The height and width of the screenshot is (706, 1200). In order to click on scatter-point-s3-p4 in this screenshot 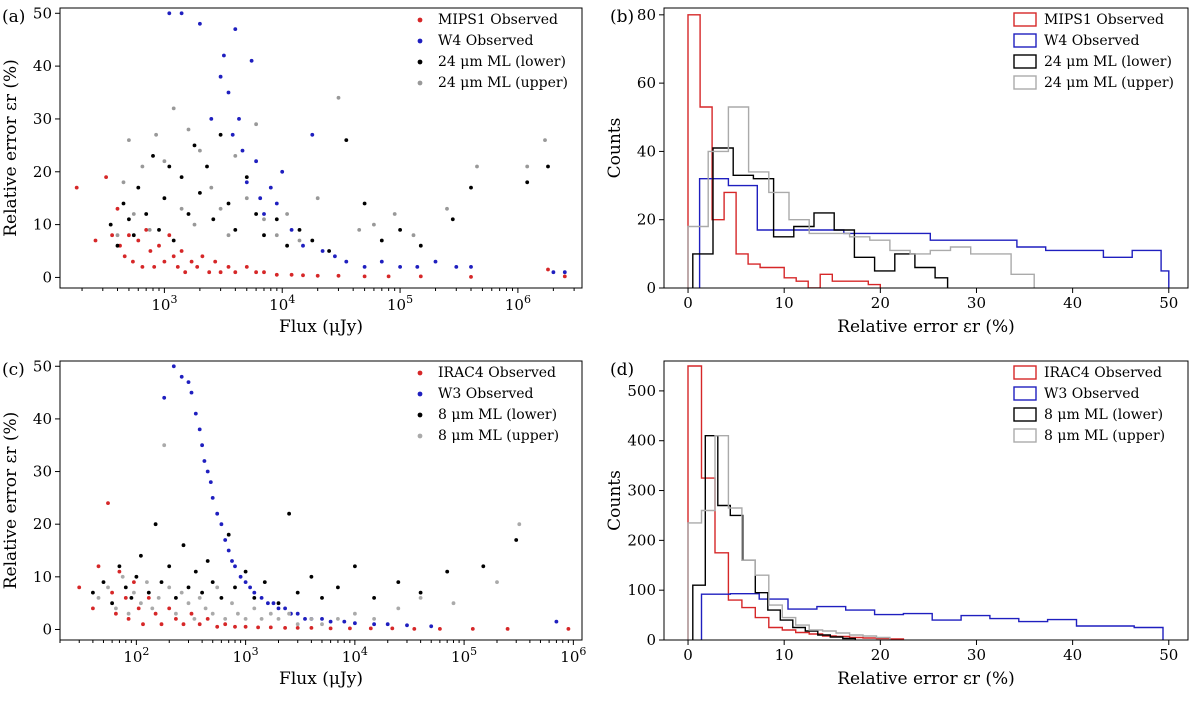, I will do `click(142, 166)`.